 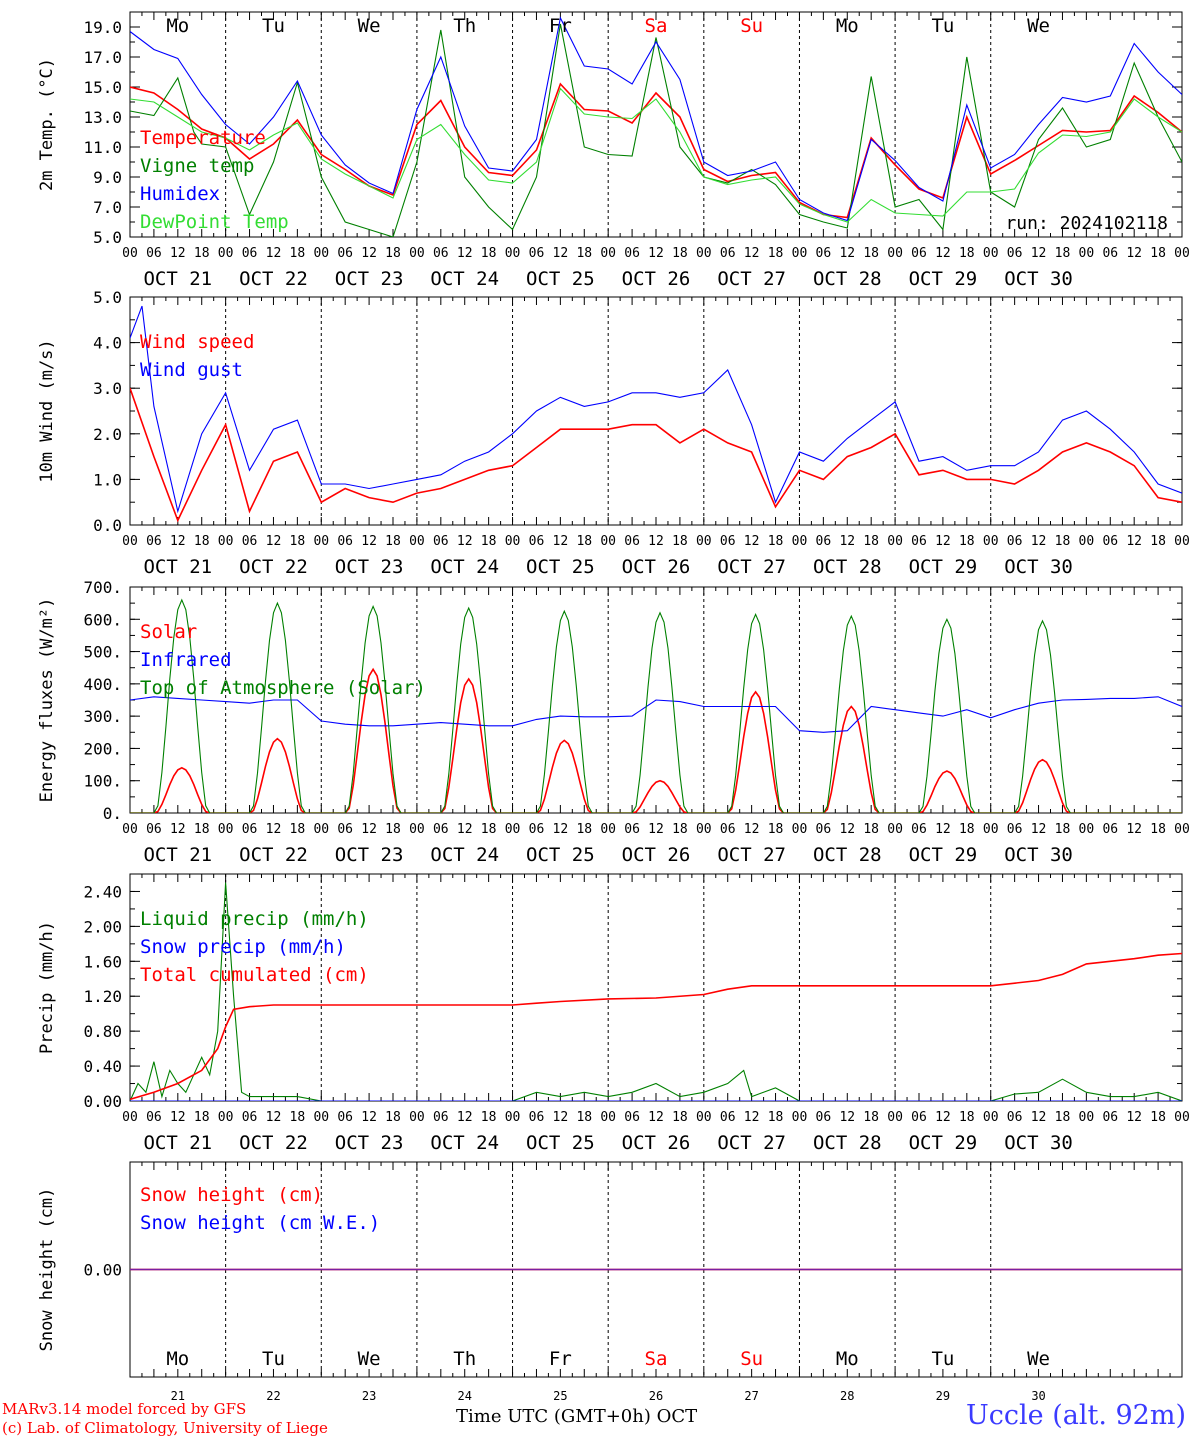 I want to click on day-number-label: 22, so click(x=273, y=1396).